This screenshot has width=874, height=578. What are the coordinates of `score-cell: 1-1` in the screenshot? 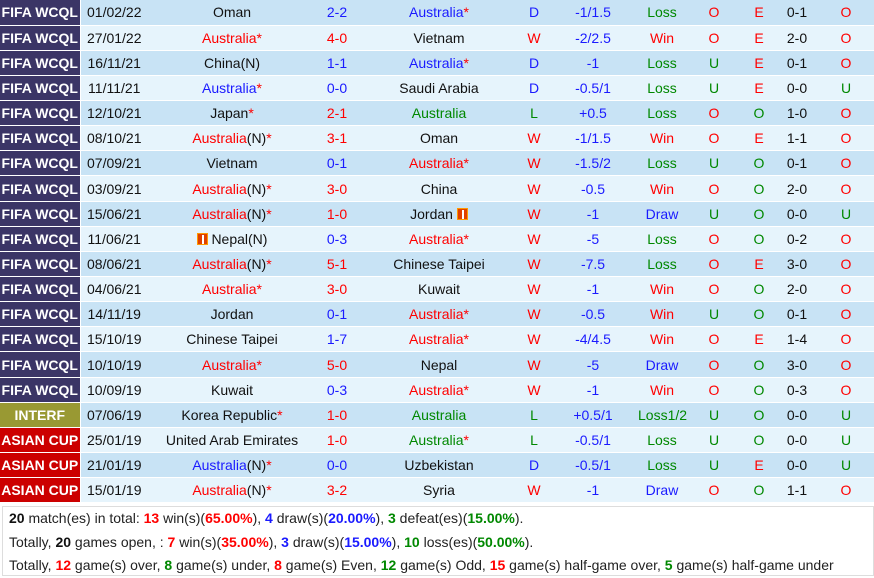 It's located at (337, 63).